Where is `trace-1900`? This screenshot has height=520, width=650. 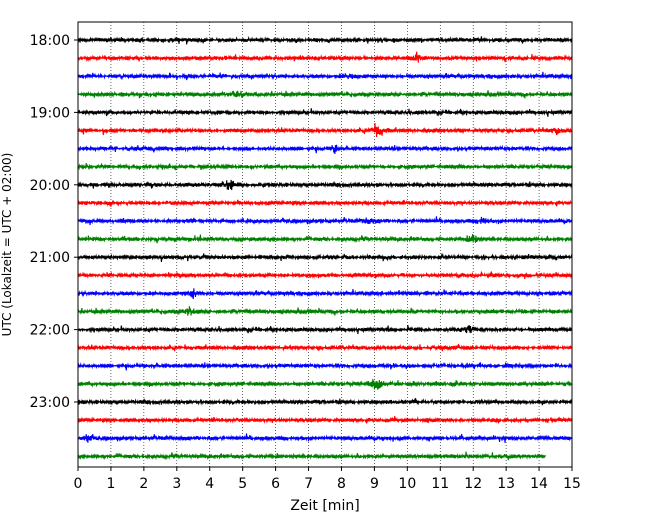 trace-1900 is located at coordinates (325, 112).